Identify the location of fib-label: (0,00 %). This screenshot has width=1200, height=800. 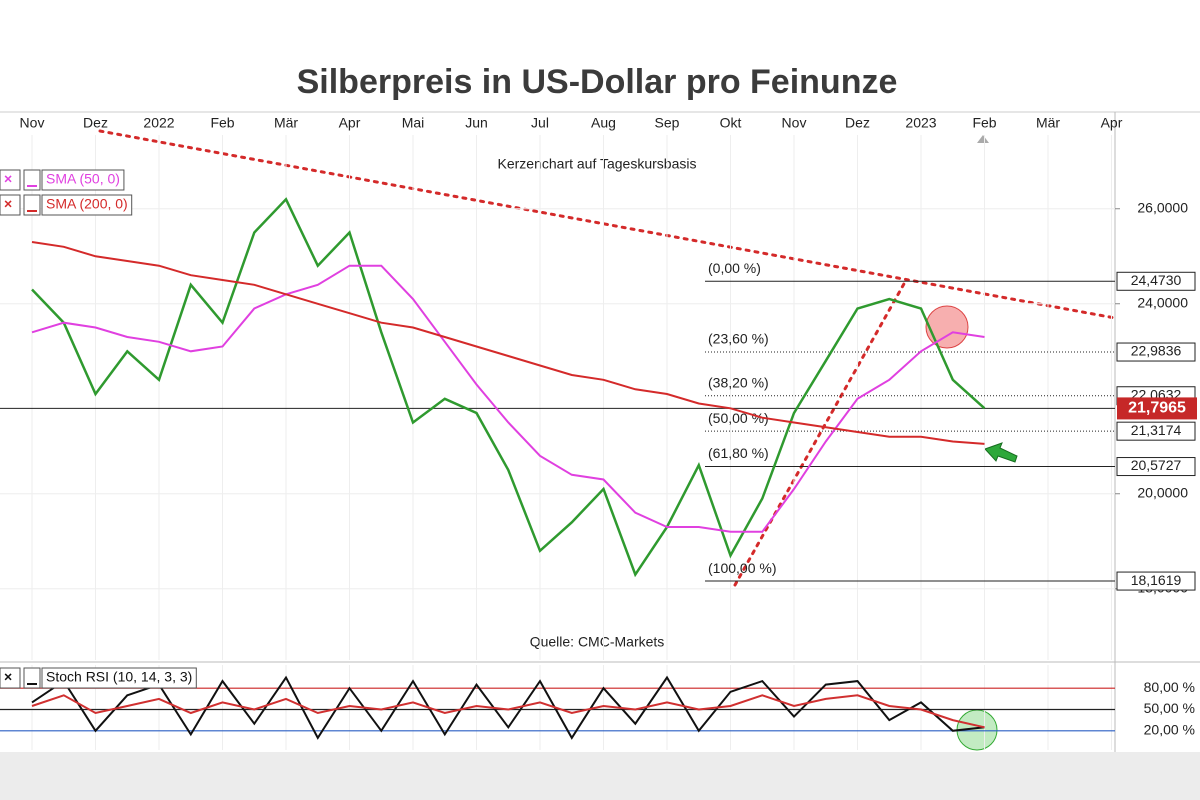
(734, 268).